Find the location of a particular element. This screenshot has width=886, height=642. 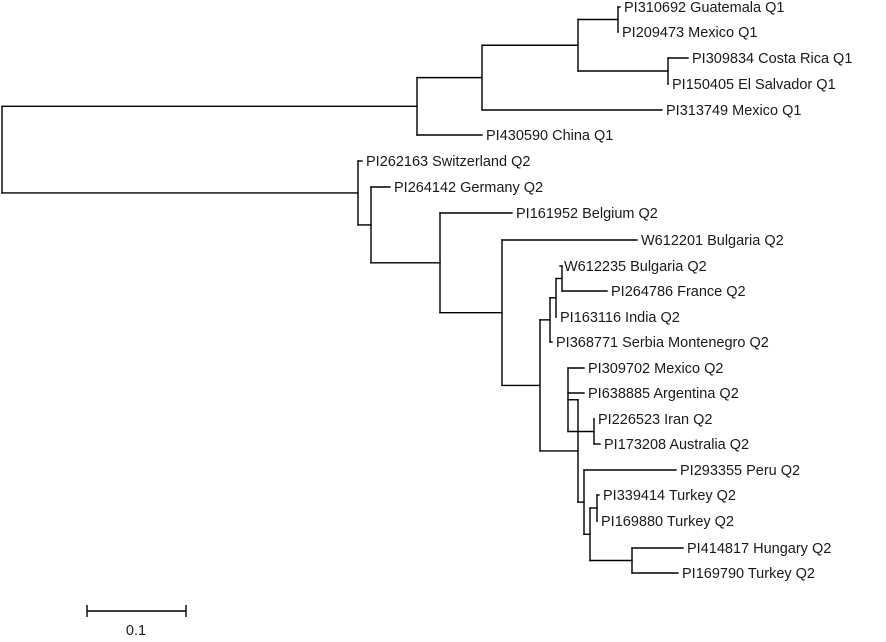

leaf-label: PI430590 China Q1 is located at coordinates (549, 136).